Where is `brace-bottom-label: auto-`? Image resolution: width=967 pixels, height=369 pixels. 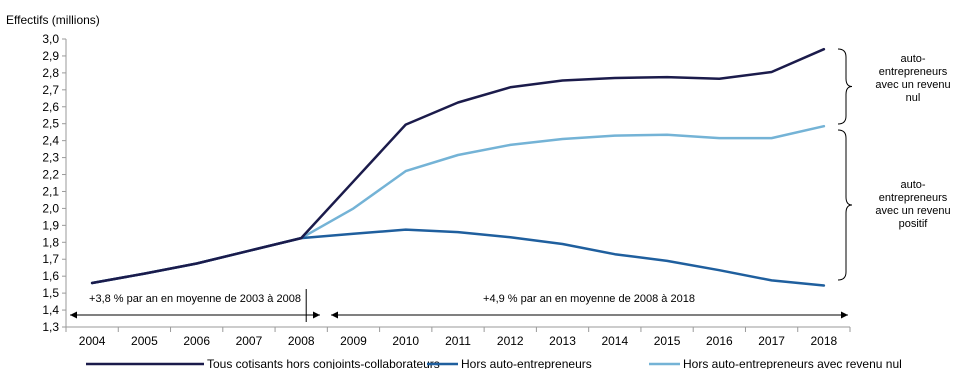
brace-bottom-label: auto- is located at coordinates (912, 185).